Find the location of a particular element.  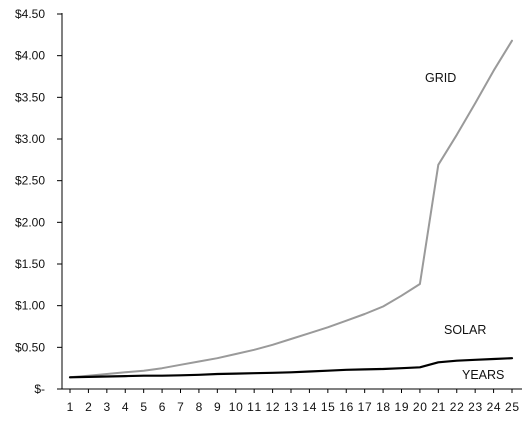

x-tick-label: 17 is located at coordinates (365, 407).